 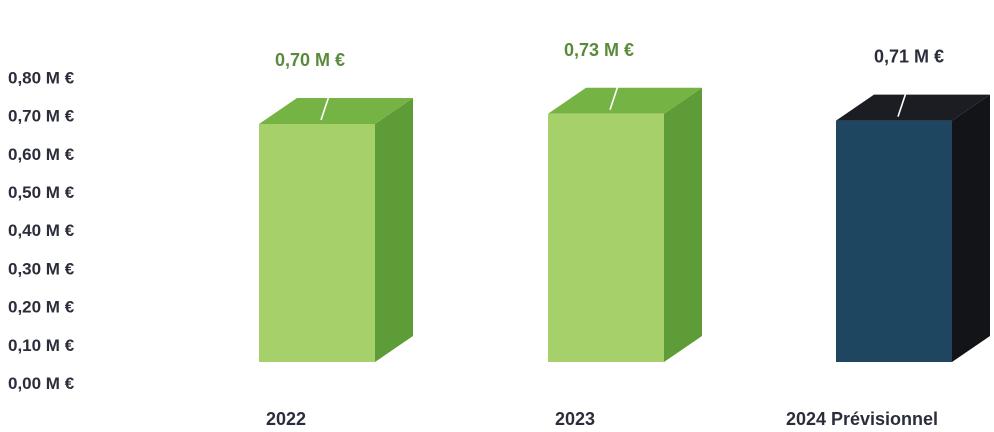 What do you see at coordinates (41, 268) in the screenshot?
I see `y-tick-label: 0,30 M €` at bounding box center [41, 268].